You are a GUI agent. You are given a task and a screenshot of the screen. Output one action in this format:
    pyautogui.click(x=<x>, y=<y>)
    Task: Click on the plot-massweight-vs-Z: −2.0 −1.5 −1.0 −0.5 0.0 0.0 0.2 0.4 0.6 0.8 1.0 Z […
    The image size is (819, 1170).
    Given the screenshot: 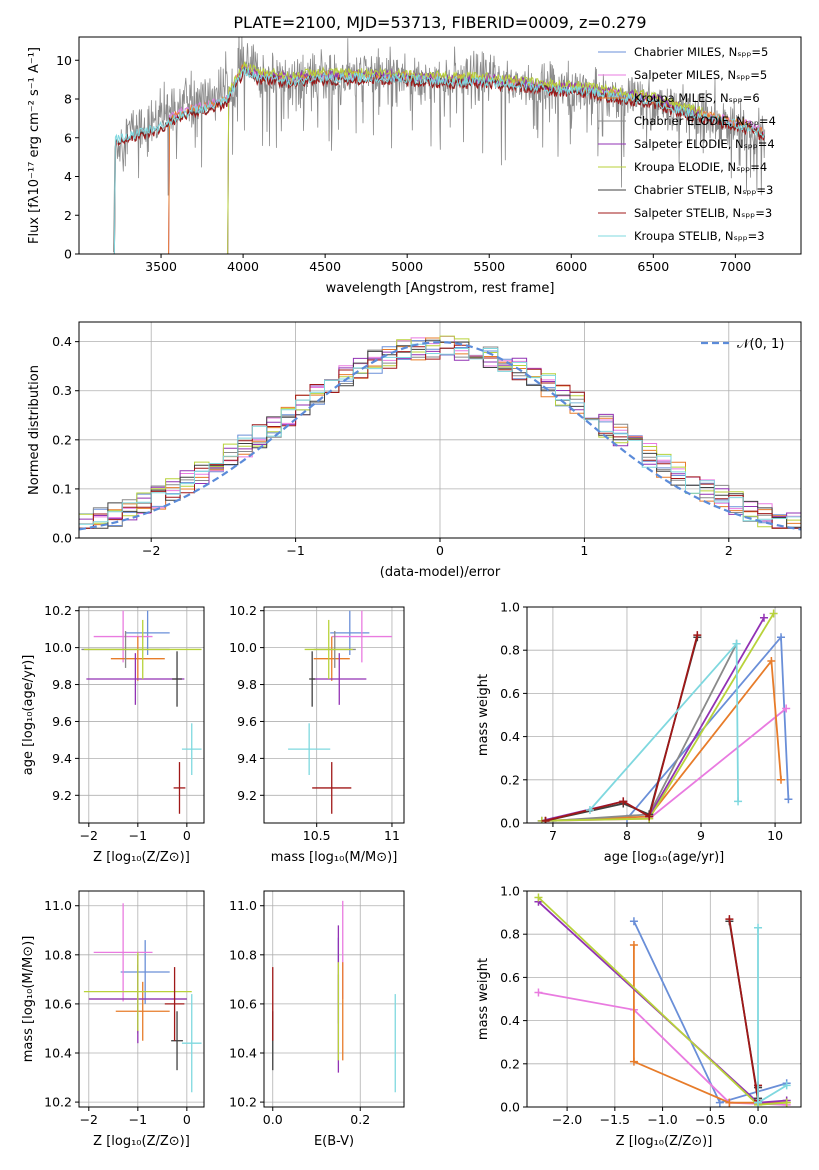 What is the action you would take?
    pyautogui.click(x=639, y=1016)
    